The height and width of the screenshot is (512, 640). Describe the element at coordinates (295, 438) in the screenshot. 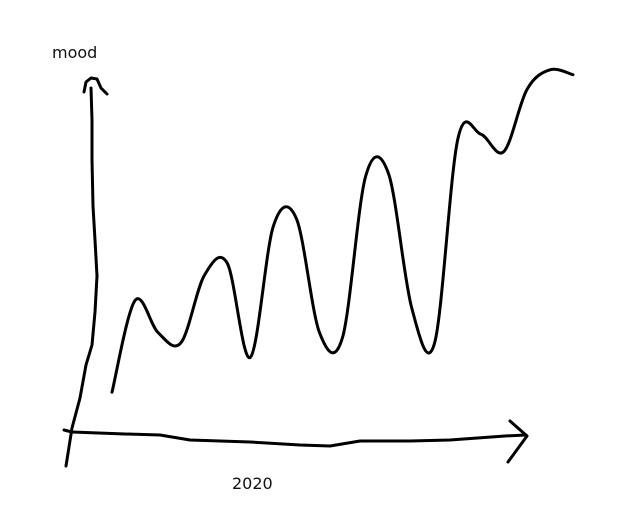

I see `x-axis-line` at that location.